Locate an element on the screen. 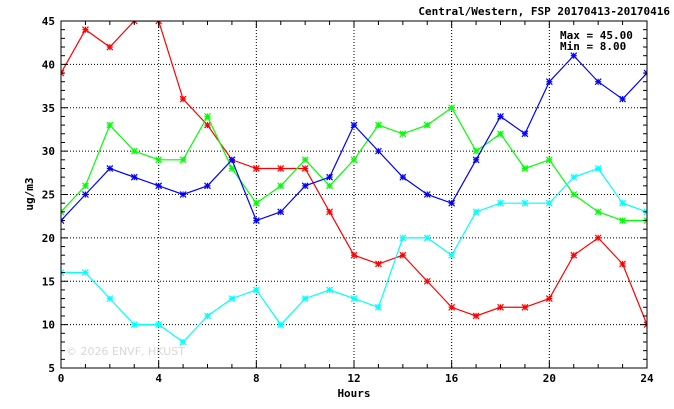  y-tick-label: 30 is located at coordinates (48, 151).